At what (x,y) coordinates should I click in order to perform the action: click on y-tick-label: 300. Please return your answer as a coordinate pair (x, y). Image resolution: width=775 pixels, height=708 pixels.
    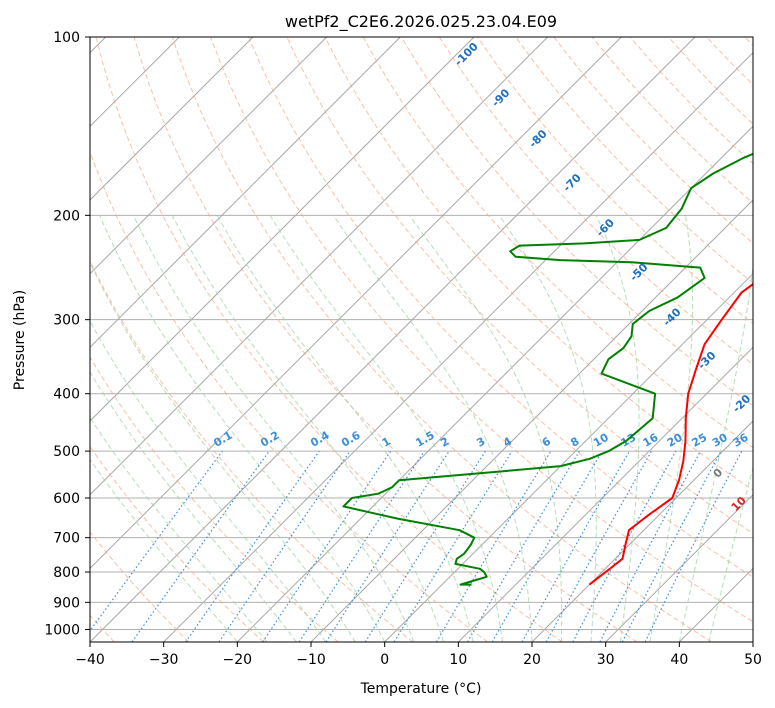
    Looking at the image, I should click on (66, 321).